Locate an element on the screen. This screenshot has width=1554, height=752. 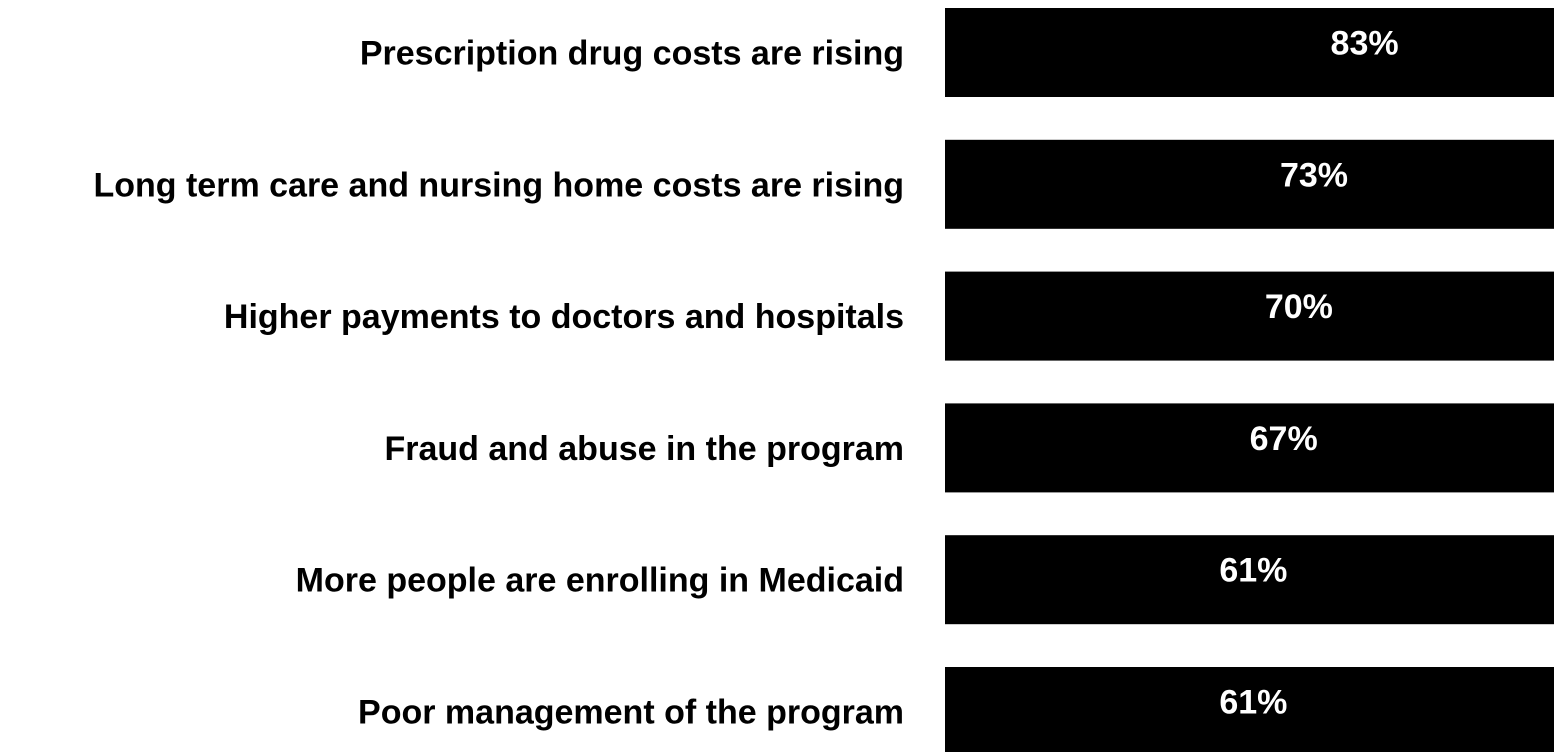
value-labels: 83% 73% 70% 67% 61% 61% is located at coordinates (1308, 373).